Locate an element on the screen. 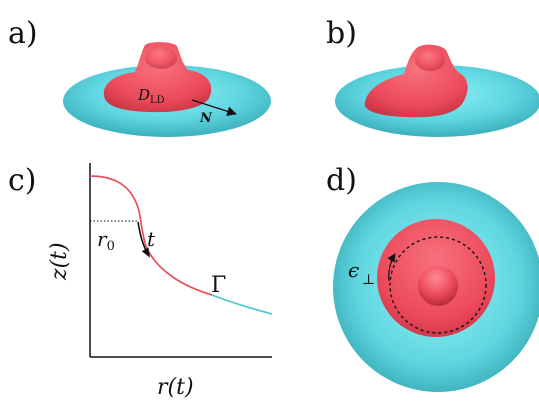 This screenshot has height=405, width=539. profile-curve-membrane is located at coordinates (242, 304).